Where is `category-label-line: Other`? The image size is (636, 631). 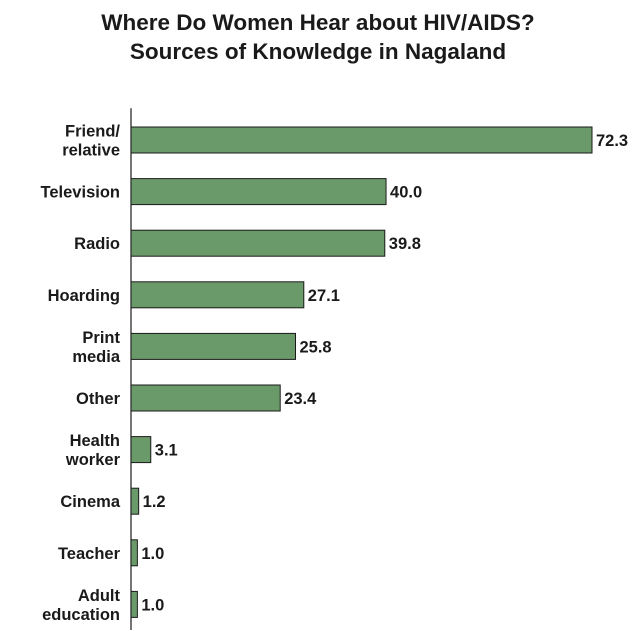 category-label-line: Other is located at coordinates (98, 399).